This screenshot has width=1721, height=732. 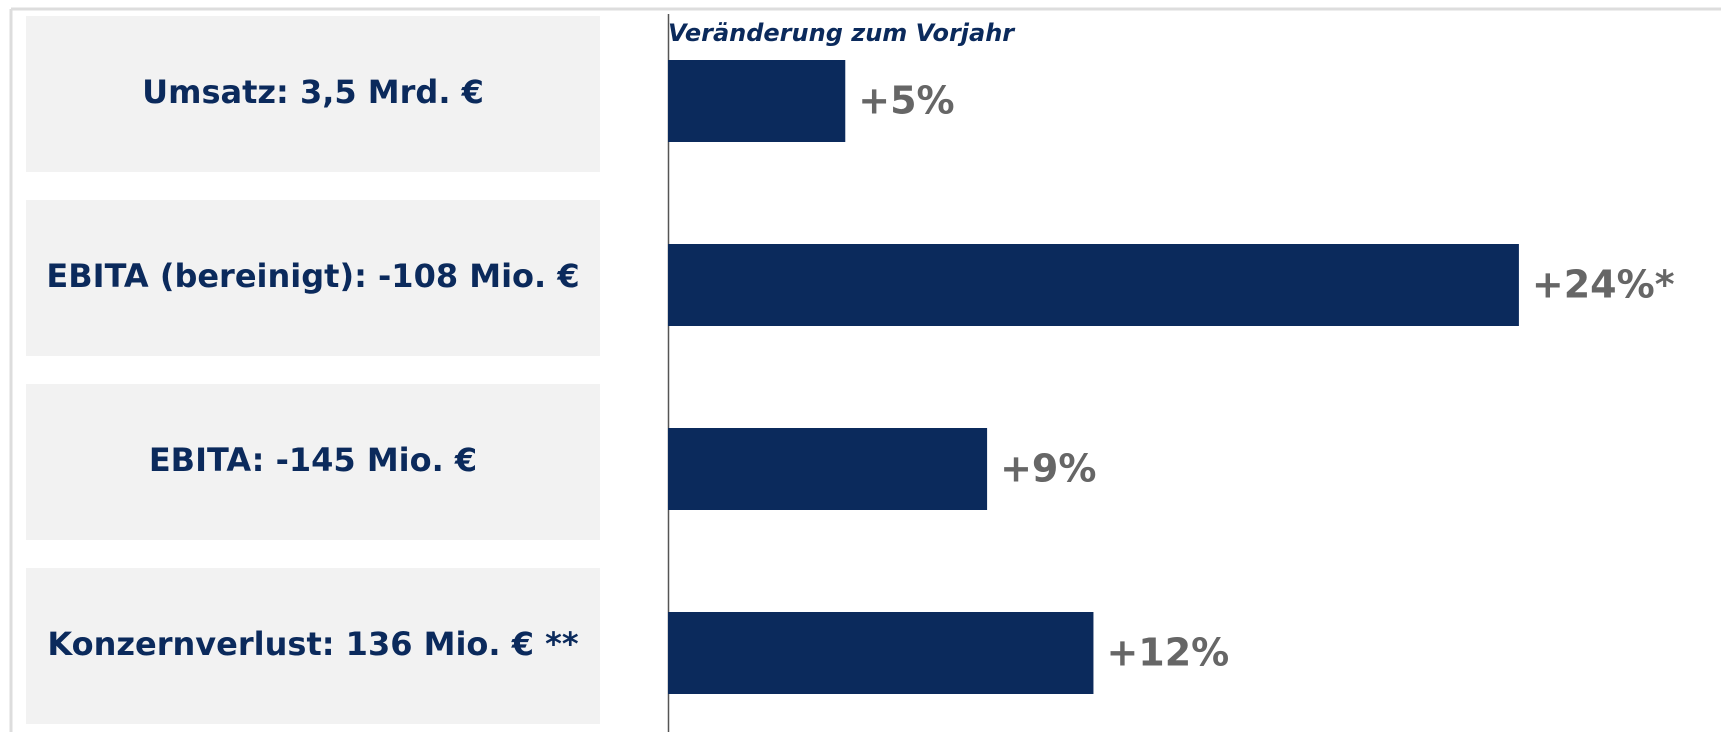 I want to click on category-label: Umsatz: 3,5 Mrd. €, so click(x=313, y=92).